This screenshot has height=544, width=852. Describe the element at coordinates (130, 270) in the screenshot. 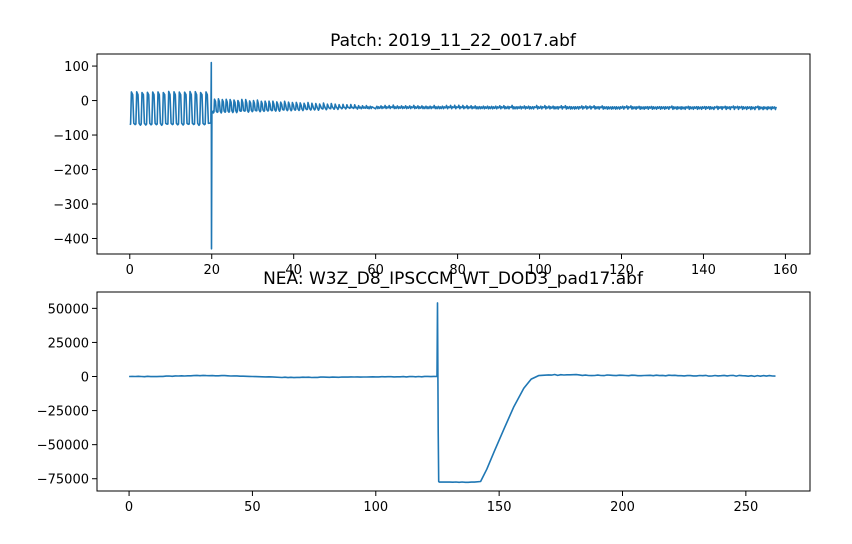

I see `top-chart-x-tick-label: 0` at that location.